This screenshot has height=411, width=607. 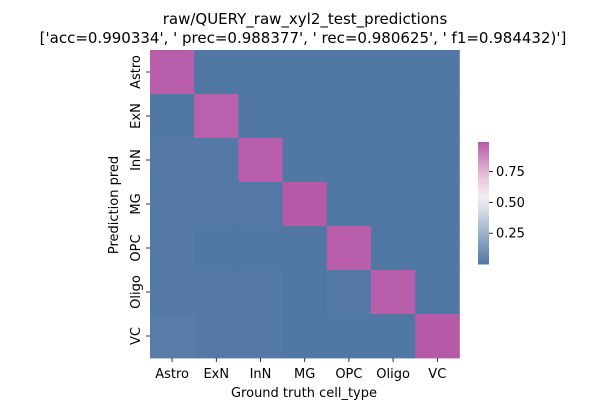 What do you see at coordinates (216, 116) in the screenshot?
I see `heatmap-cell-ExN-ExN` at bounding box center [216, 116].